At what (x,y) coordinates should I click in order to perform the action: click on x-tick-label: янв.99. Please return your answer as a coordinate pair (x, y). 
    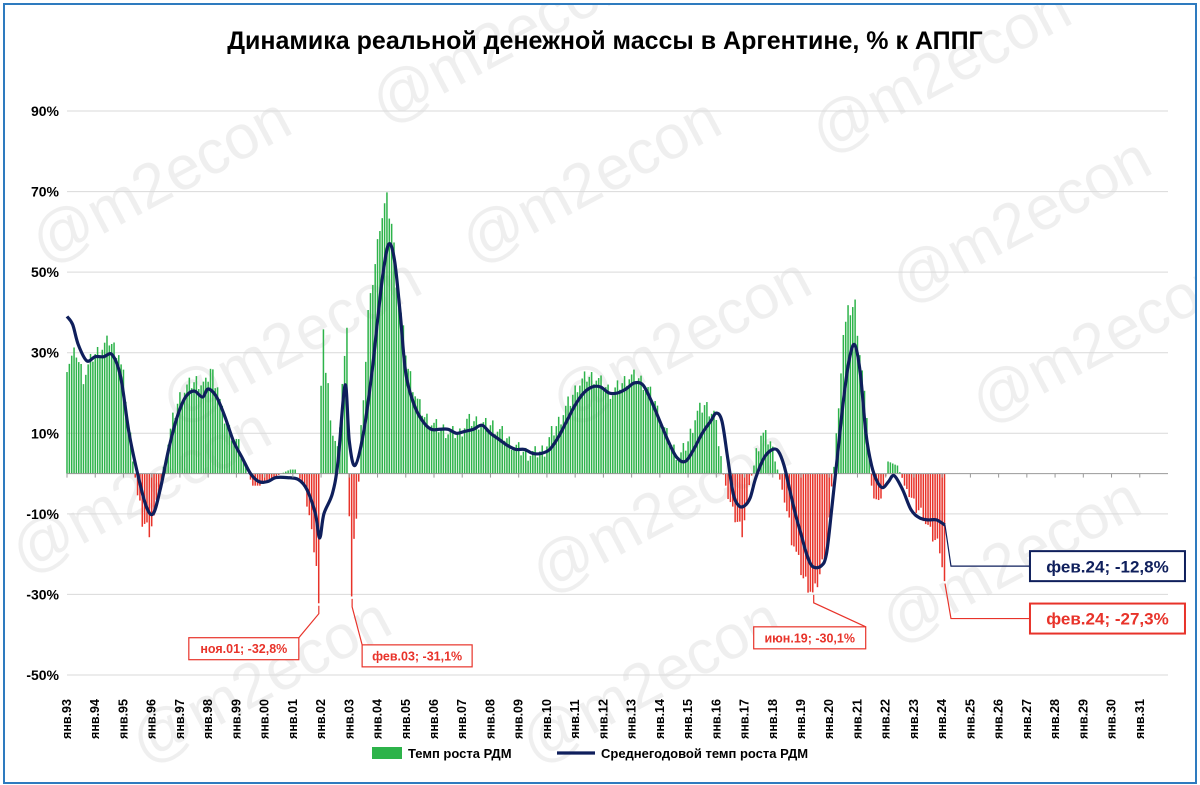
    Looking at the image, I should click on (236, 719).